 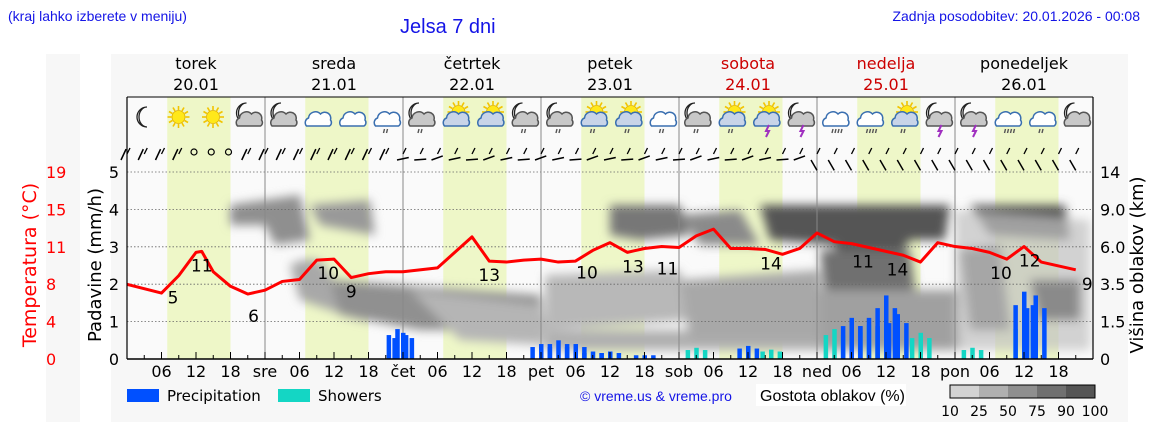 I want to click on day-date-label: 25.01, so click(x=886, y=84).